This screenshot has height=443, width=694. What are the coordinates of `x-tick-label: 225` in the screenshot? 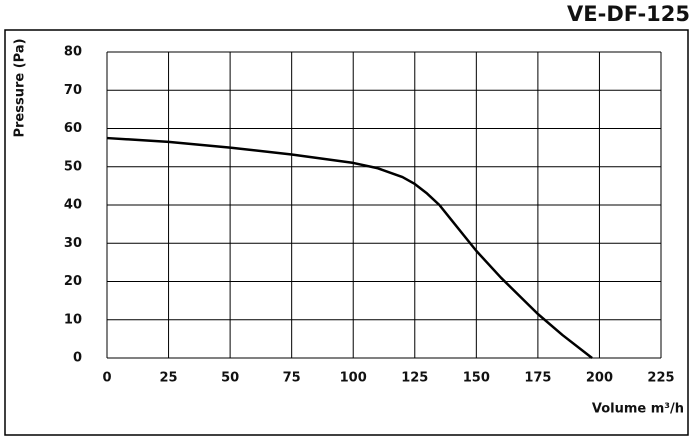 It's located at (660, 378).